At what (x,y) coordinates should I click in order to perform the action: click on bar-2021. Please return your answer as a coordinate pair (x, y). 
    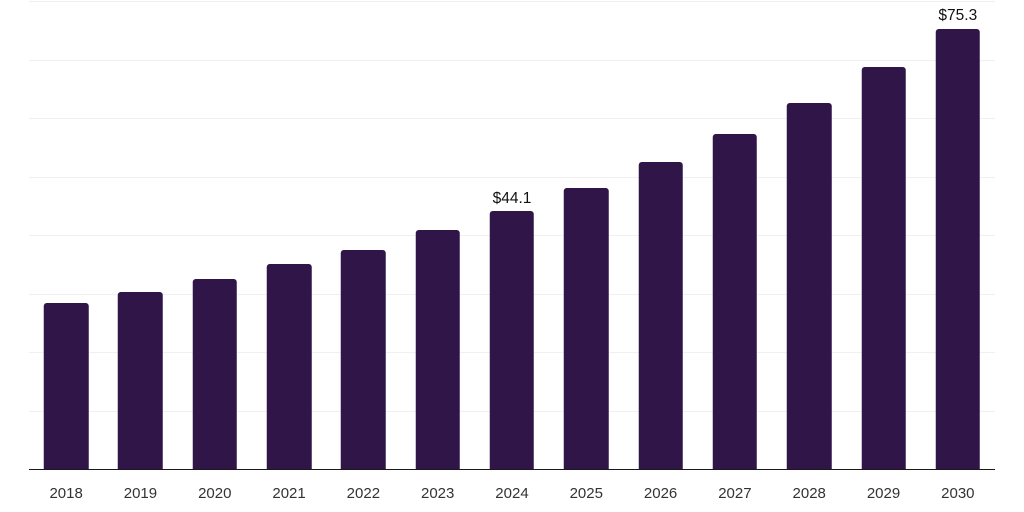
    Looking at the image, I should click on (289, 366).